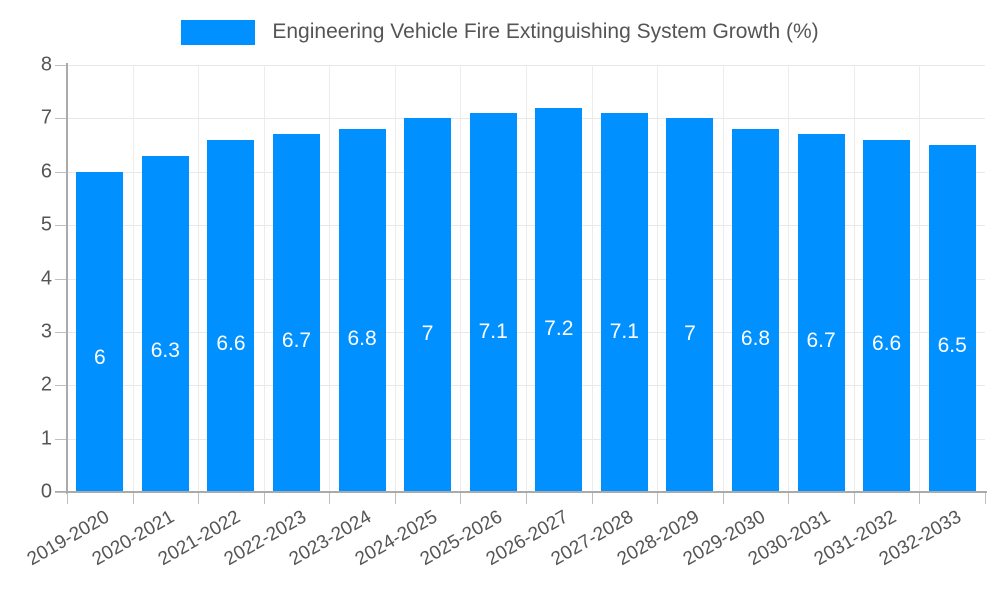 The width and height of the screenshot is (1000, 600). I want to click on y-axis-tick-label: 7, so click(46, 117).